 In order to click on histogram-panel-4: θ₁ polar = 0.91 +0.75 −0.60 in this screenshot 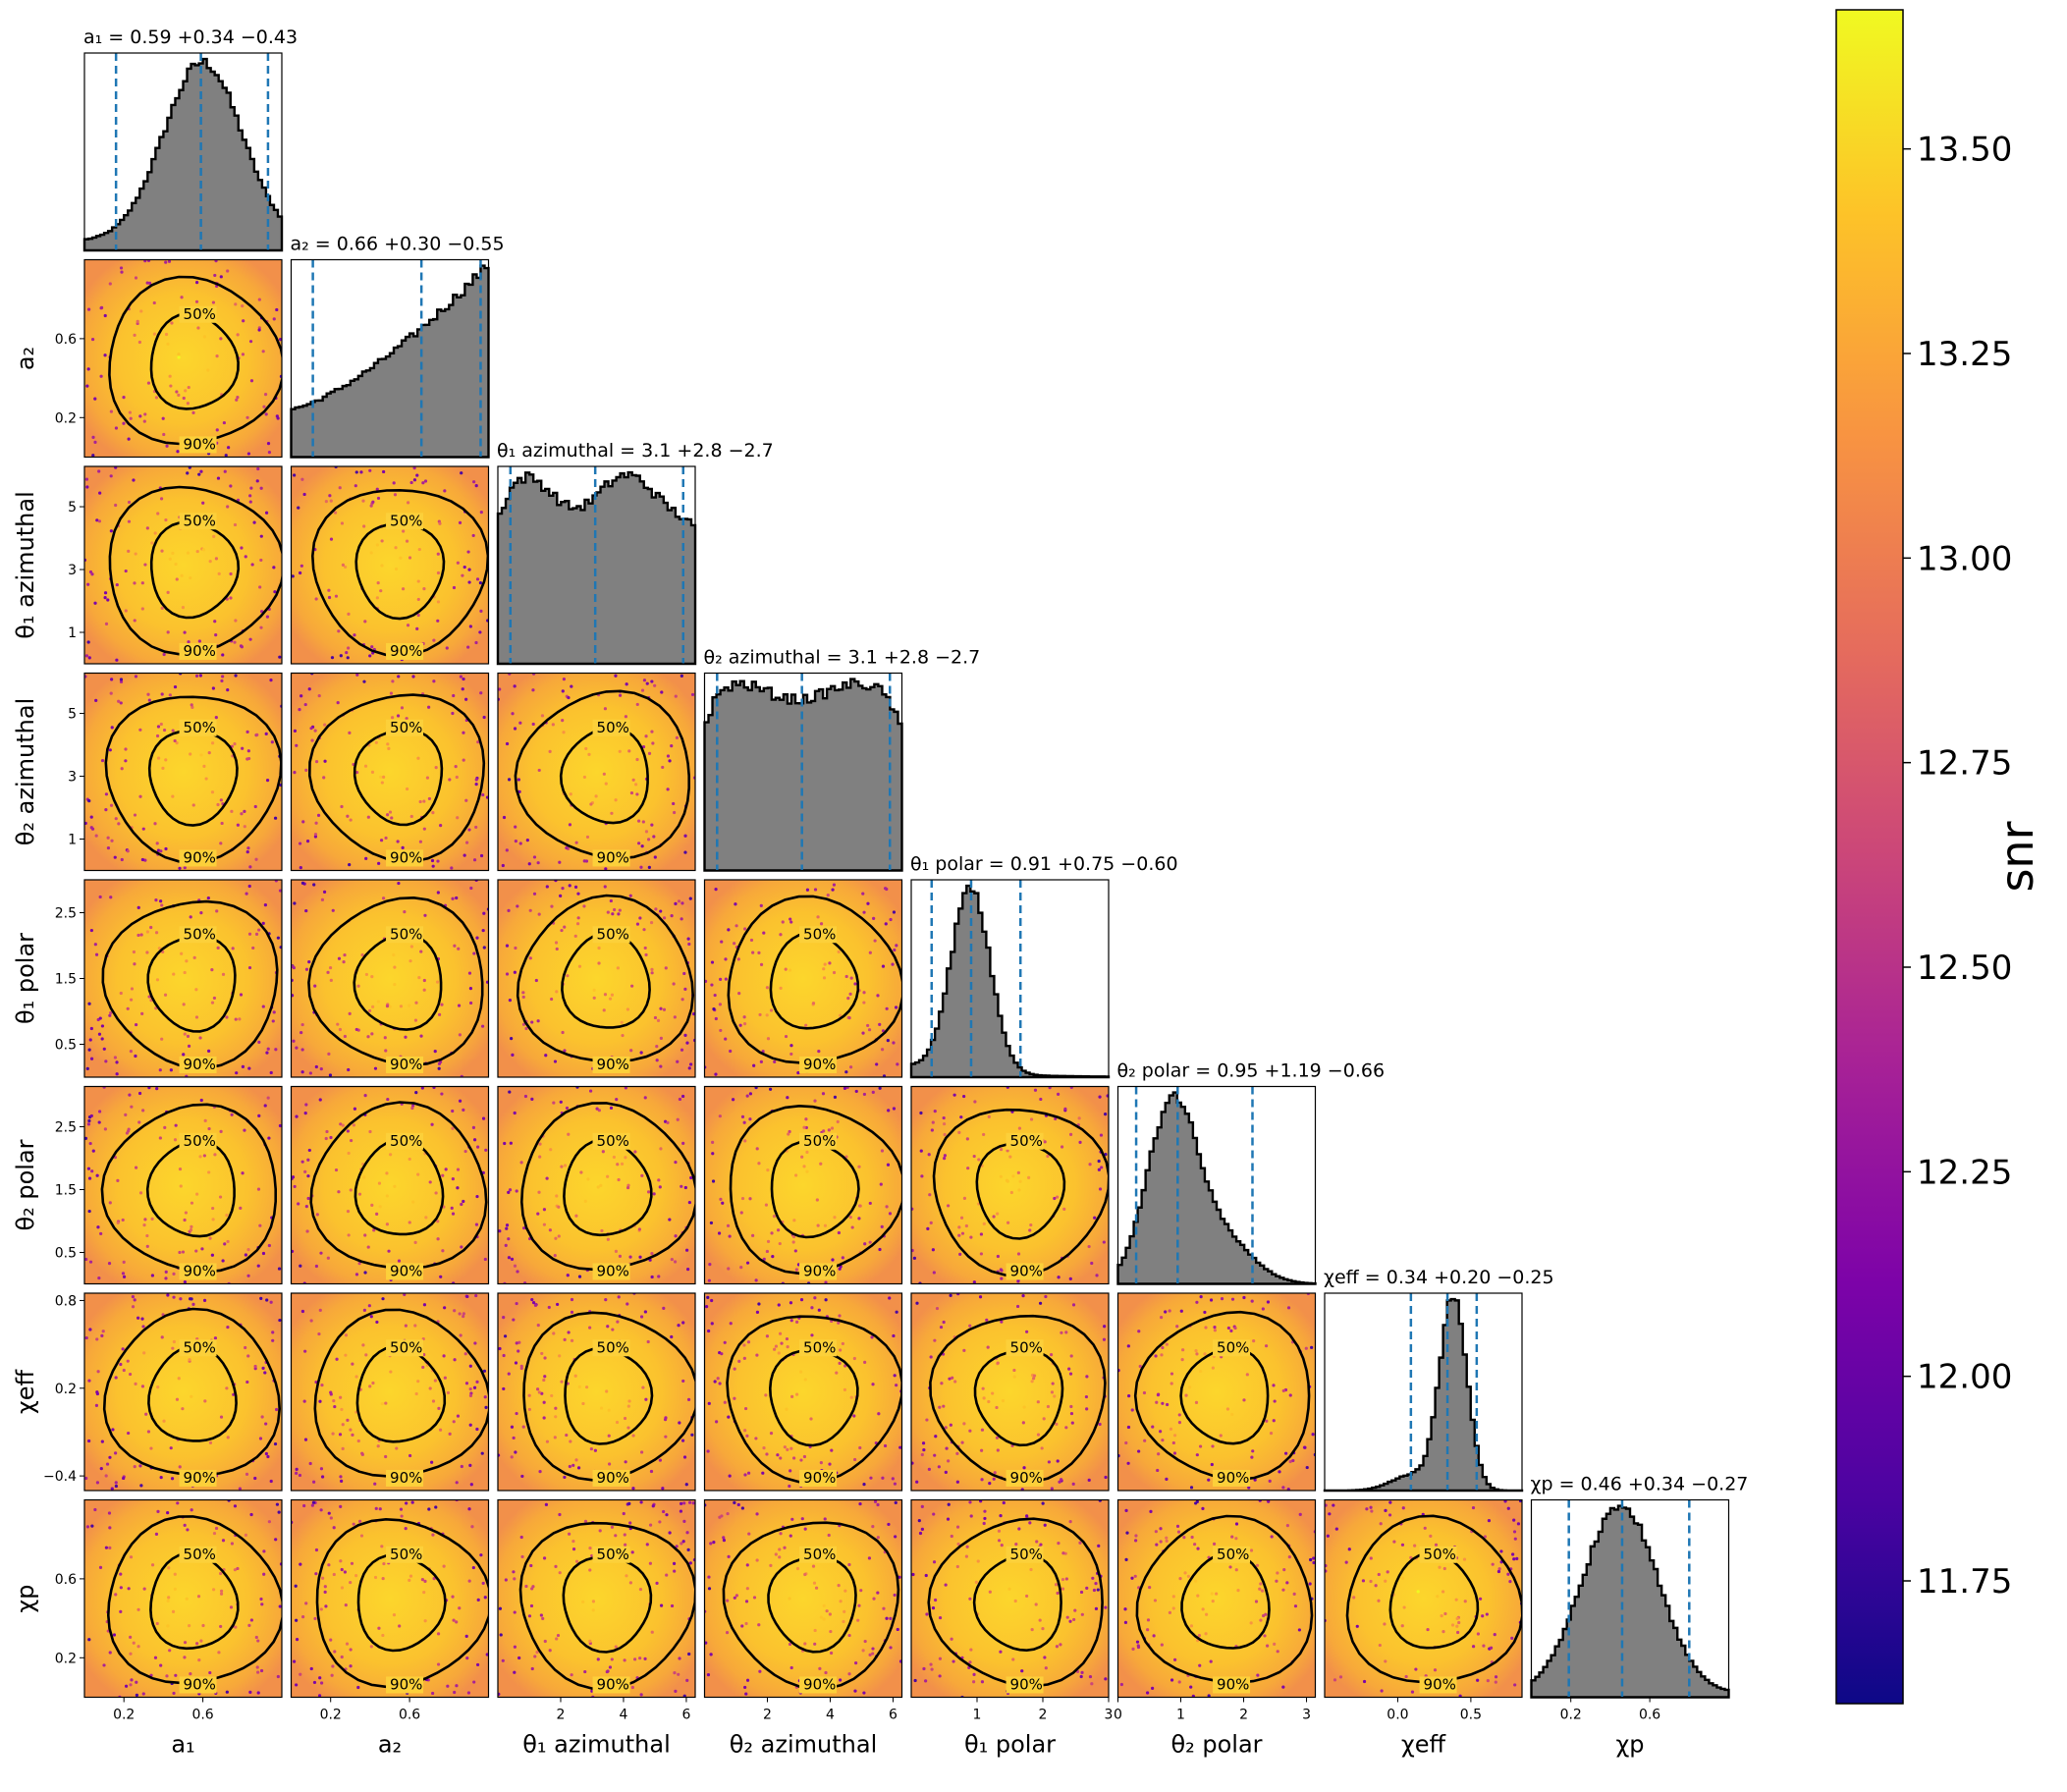, I will do `click(1043, 966)`.